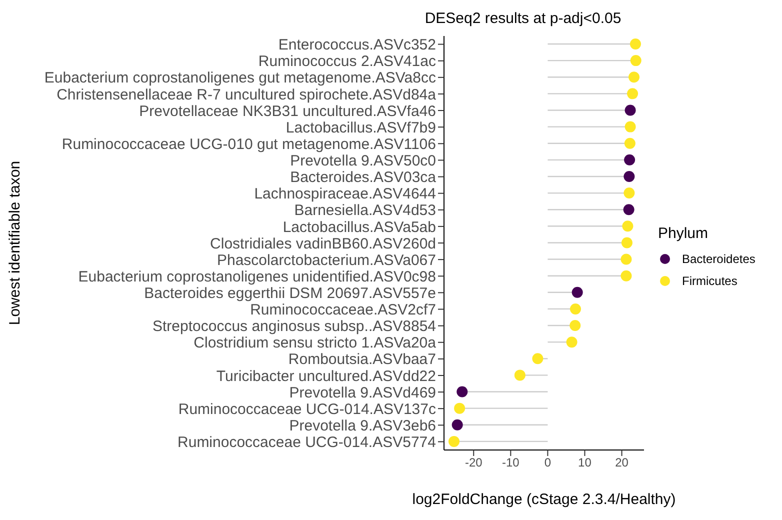 This screenshot has width=782, height=520. I want to click on x-tick-label: 10, so click(585, 463).